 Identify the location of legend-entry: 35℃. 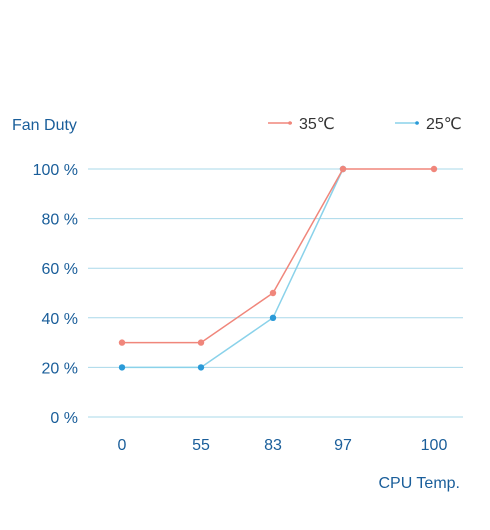
(301, 124).